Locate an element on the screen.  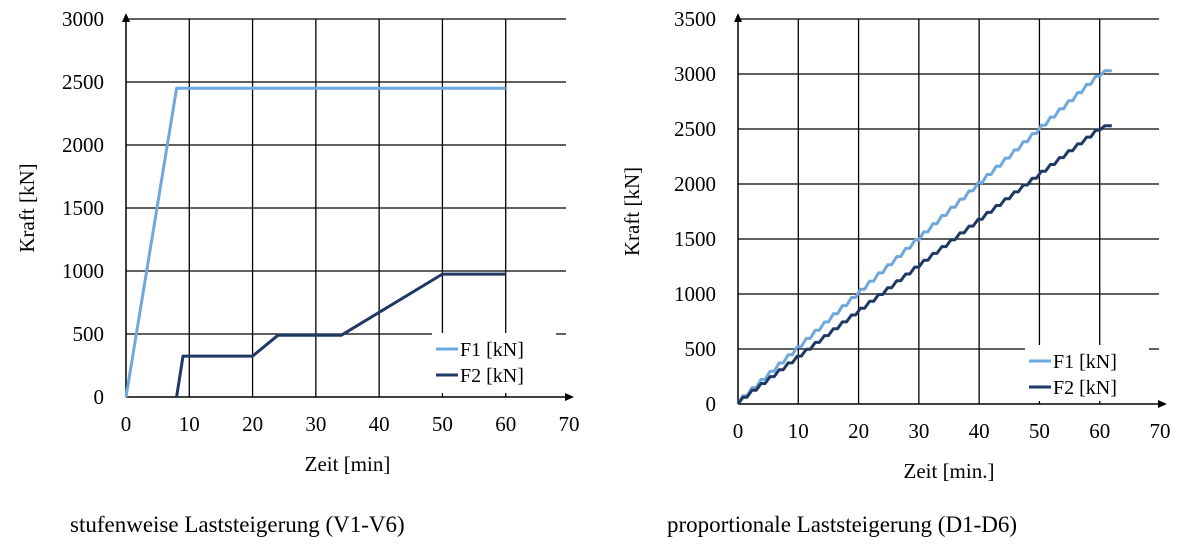
caption-right: proportionale Laststeigerung (D1-D6) is located at coordinates (842, 524).